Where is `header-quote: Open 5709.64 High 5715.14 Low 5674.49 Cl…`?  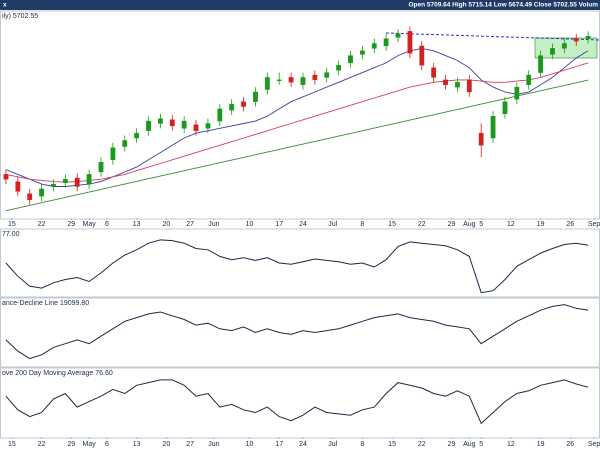
header-quote: Open 5709.64 High 5715.14 Low 5674.49 Cl… is located at coordinates (503, 5).